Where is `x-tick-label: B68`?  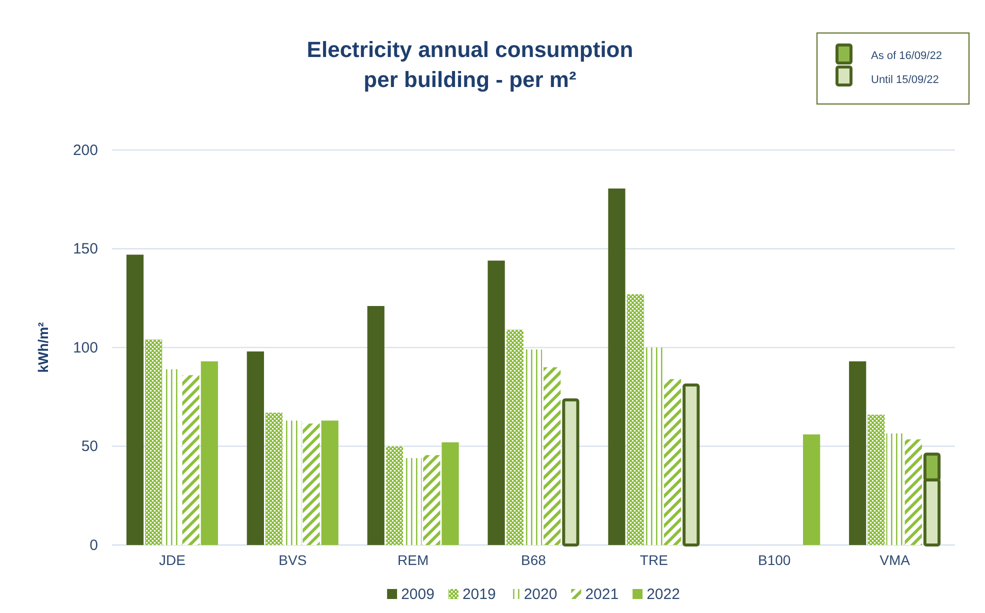 x-tick-label: B68 is located at coordinates (533, 560).